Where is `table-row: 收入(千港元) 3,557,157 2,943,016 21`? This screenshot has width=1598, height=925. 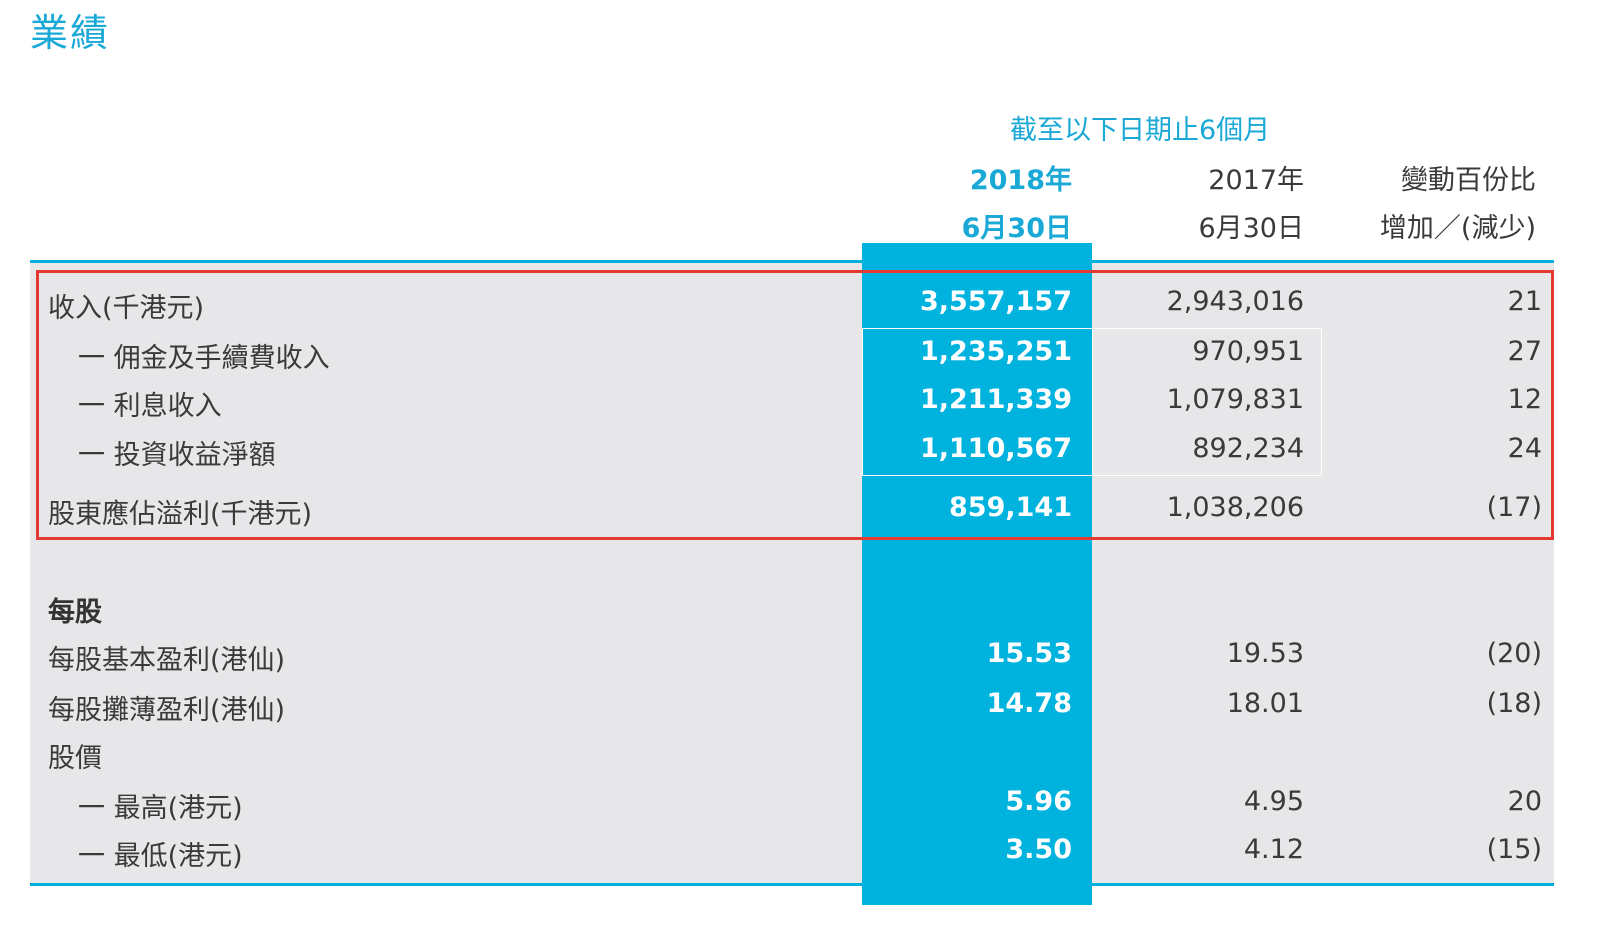 table-row: 收入(千港元) 3,557,157 2,943,016 21 is located at coordinates (799, 308).